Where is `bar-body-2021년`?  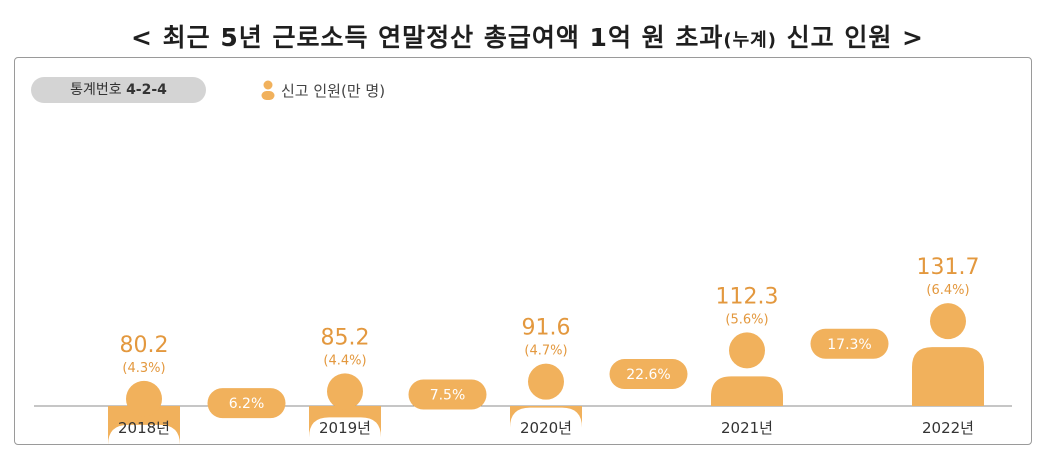 bar-body-2021년 is located at coordinates (747, 391).